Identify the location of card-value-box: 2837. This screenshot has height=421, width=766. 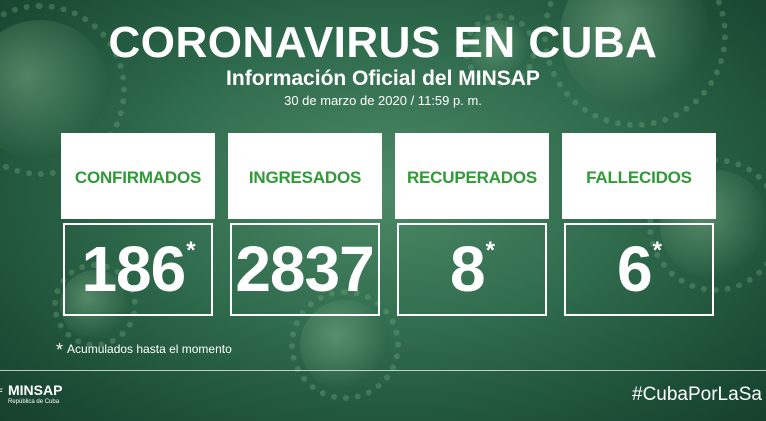
(305, 269).